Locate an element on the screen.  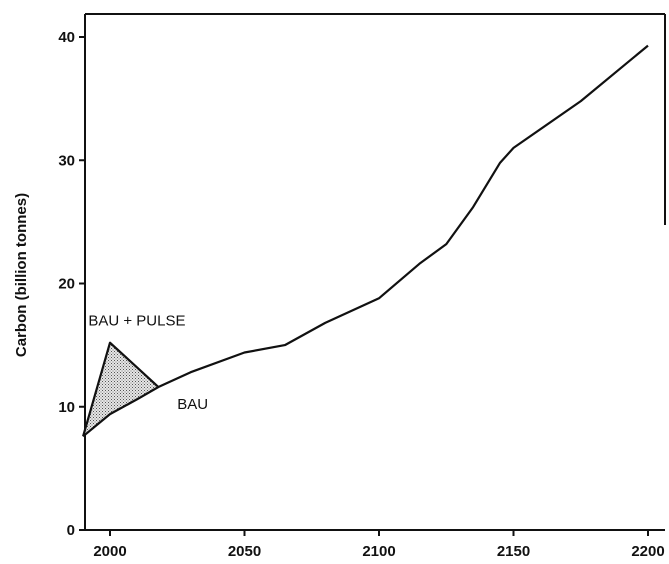
x-tick-label-2150: 2150 is located at coordinates (513, 551).